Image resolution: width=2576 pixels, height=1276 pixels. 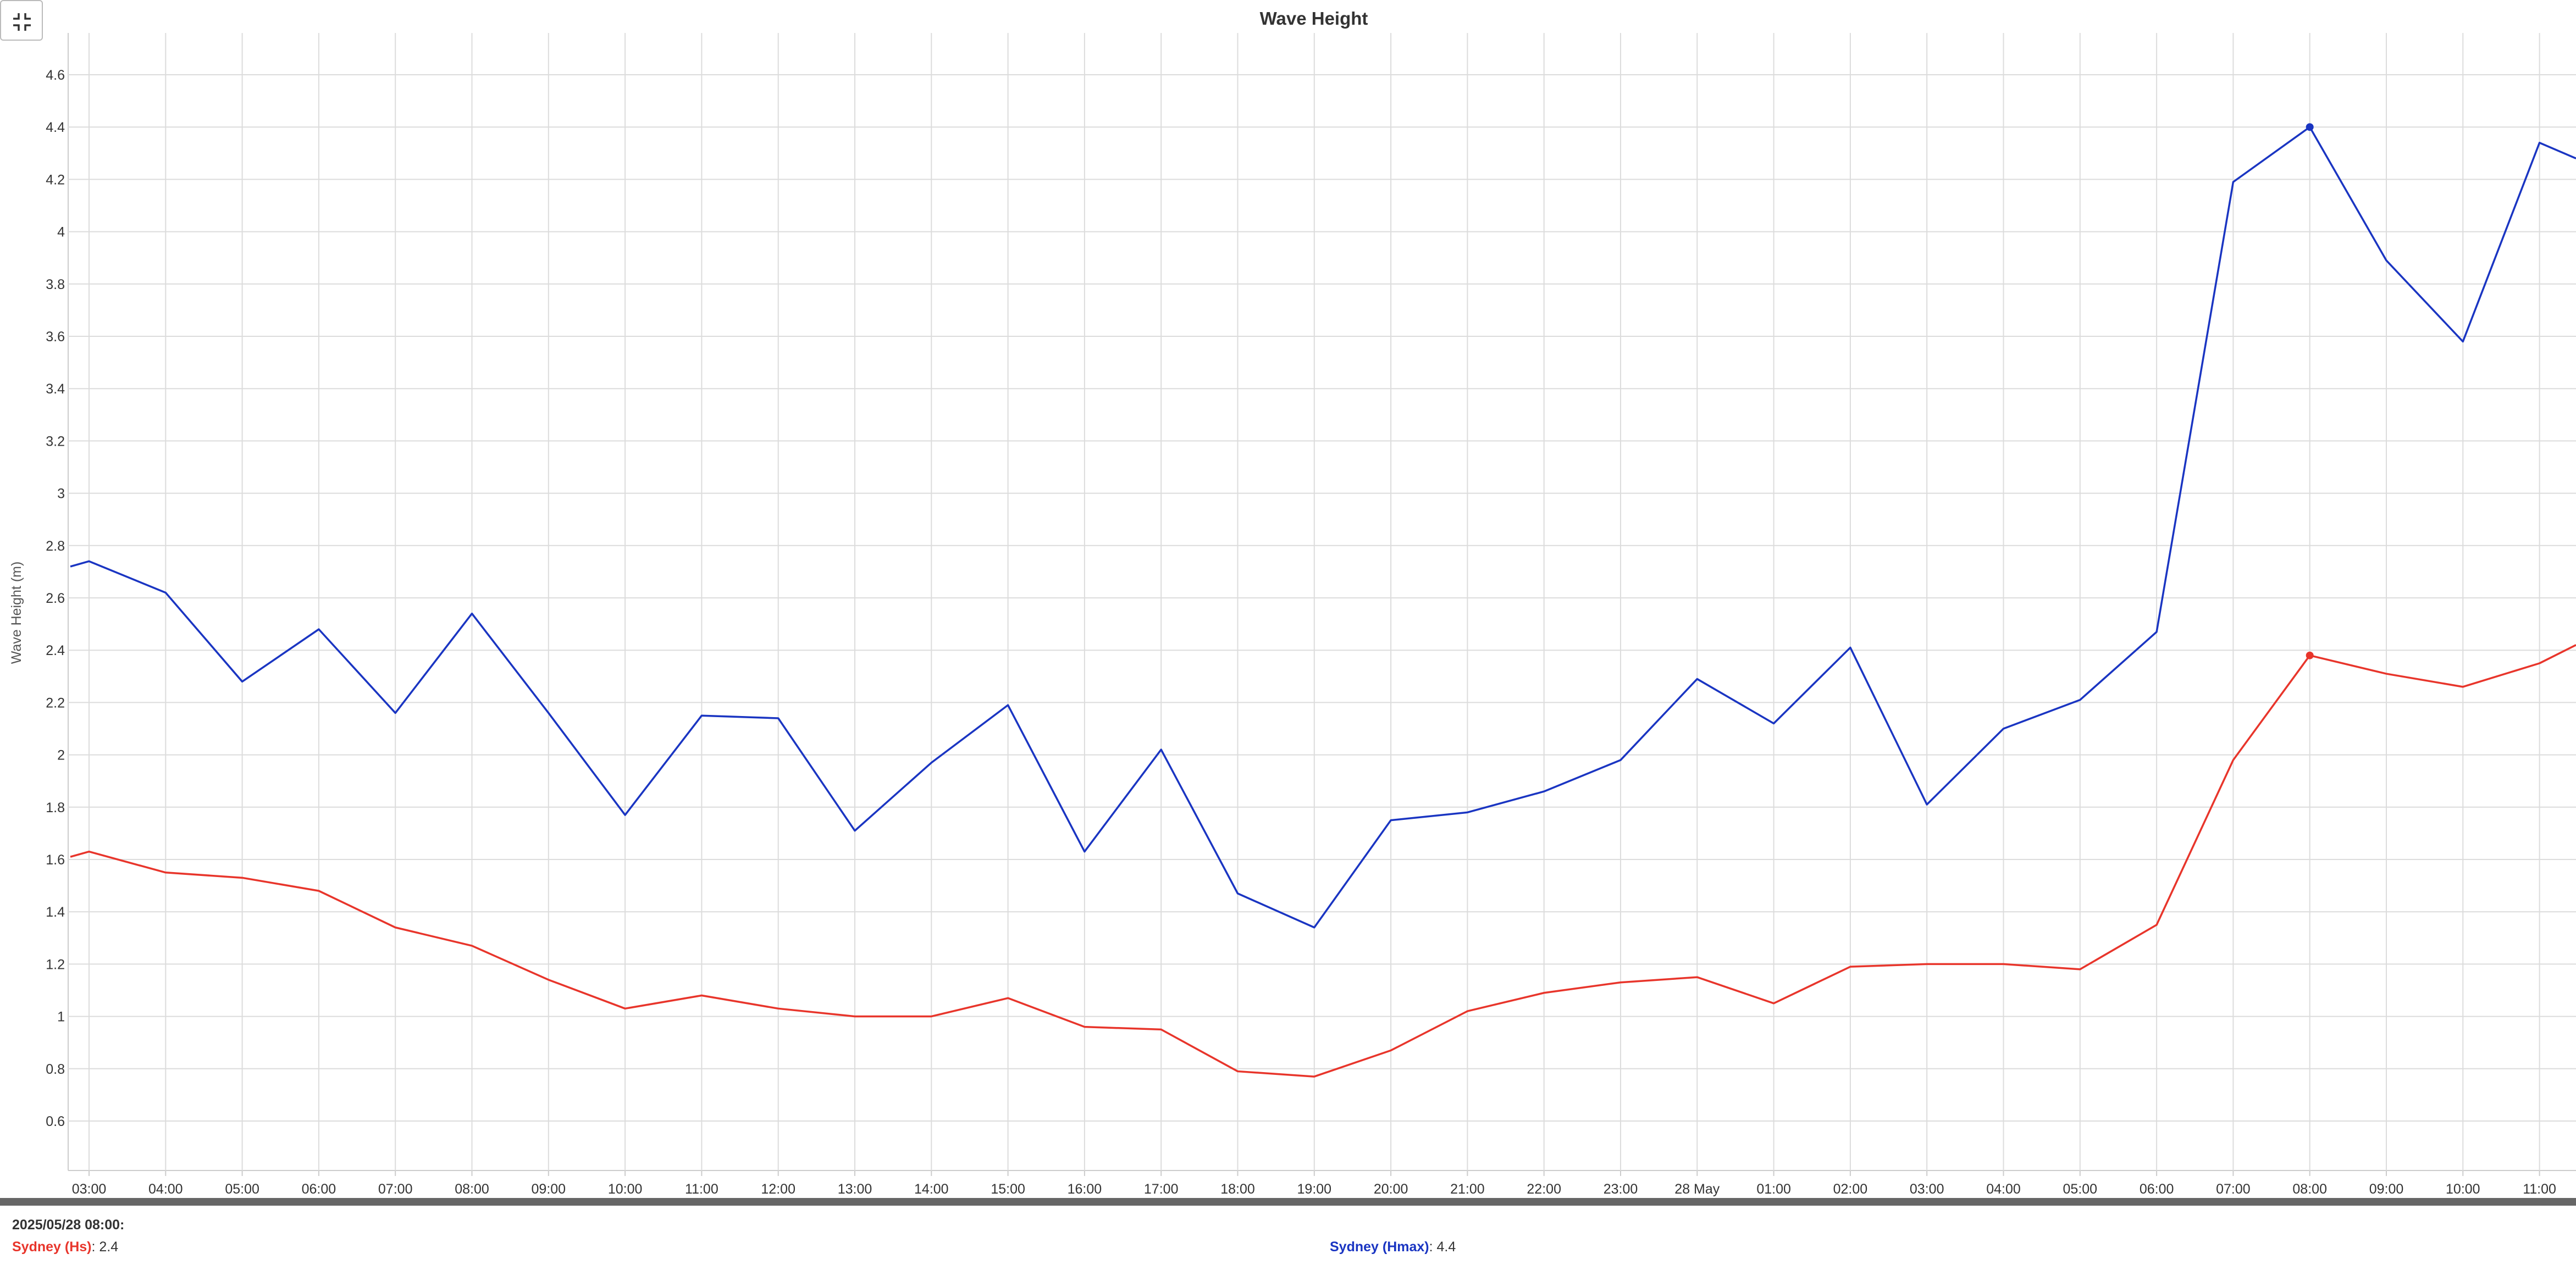 I want to click on y-tick-label: 3.4, so click(x=55, y=389).